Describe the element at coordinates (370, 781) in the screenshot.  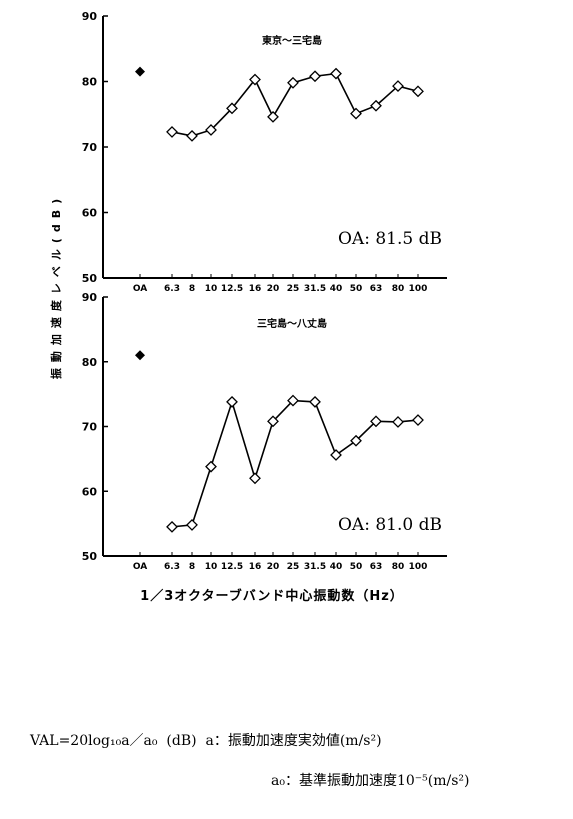
I see `formula-line-2: a₀：基準振動加速度10⁻⁵(m/s²)` at that location.